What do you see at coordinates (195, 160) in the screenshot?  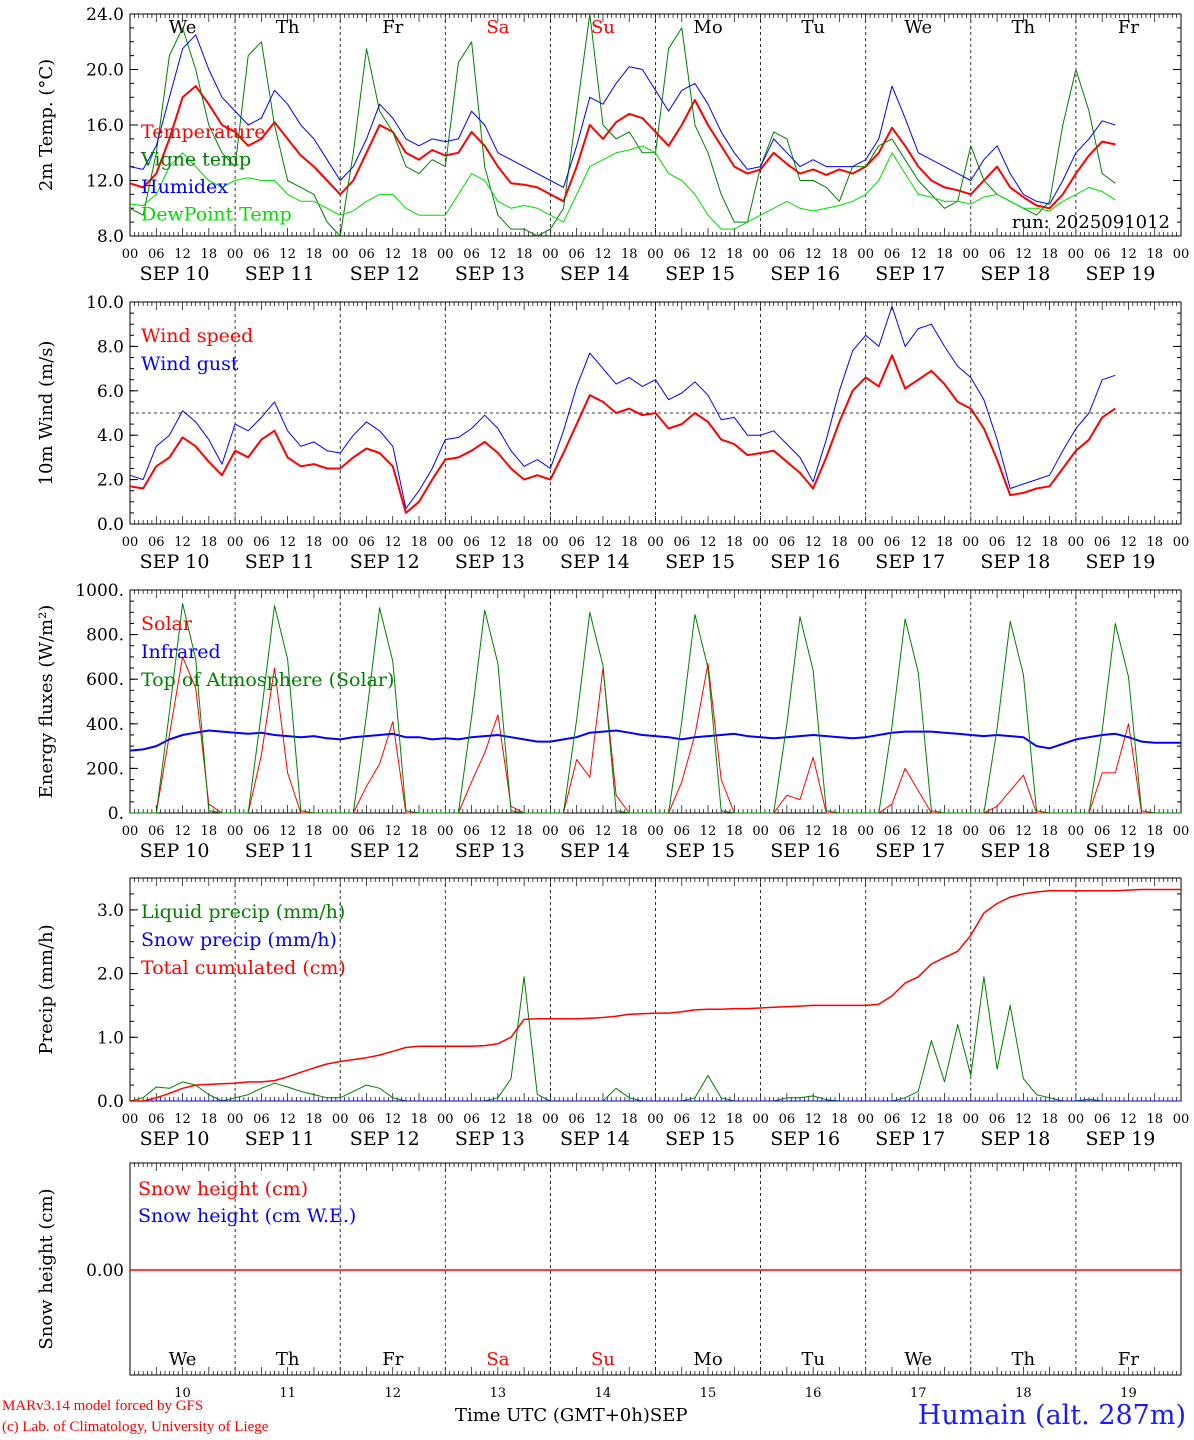 I see `legend-entry: Vigne temp` at bounding box center [195, 160].